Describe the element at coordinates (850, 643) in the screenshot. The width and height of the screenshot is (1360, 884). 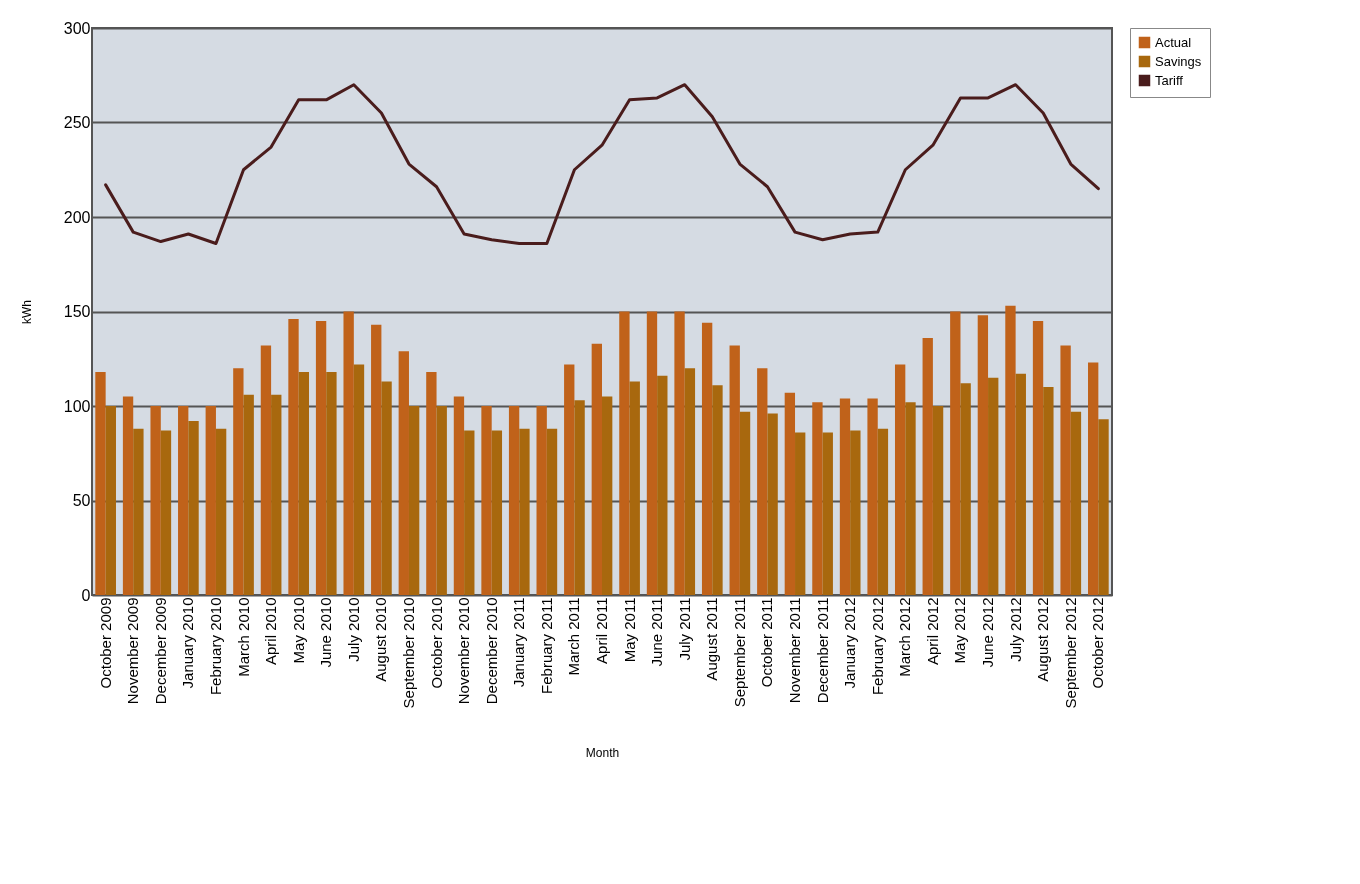
I see `x-tick-label: January 2012` at that location.